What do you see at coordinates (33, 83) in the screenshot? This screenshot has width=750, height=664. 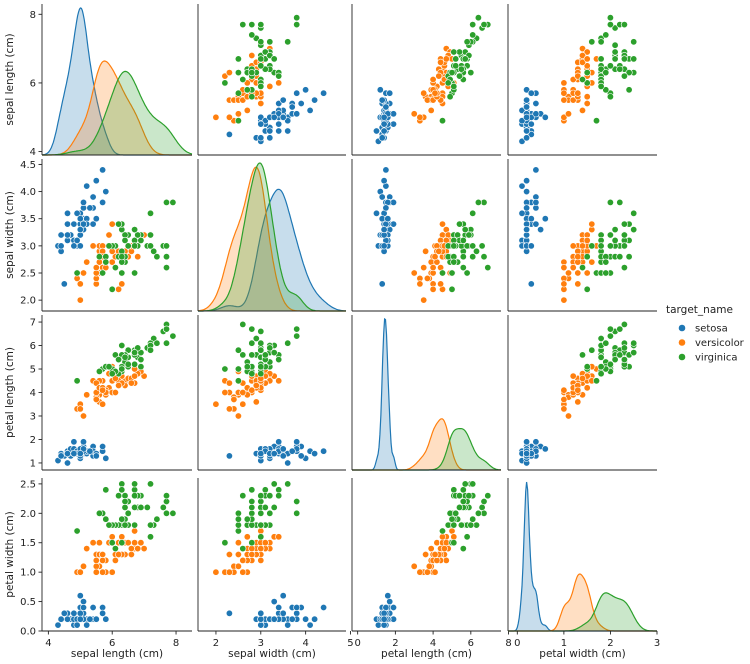 I see `y-tick-label: 6` at bounding box center [33, 83].